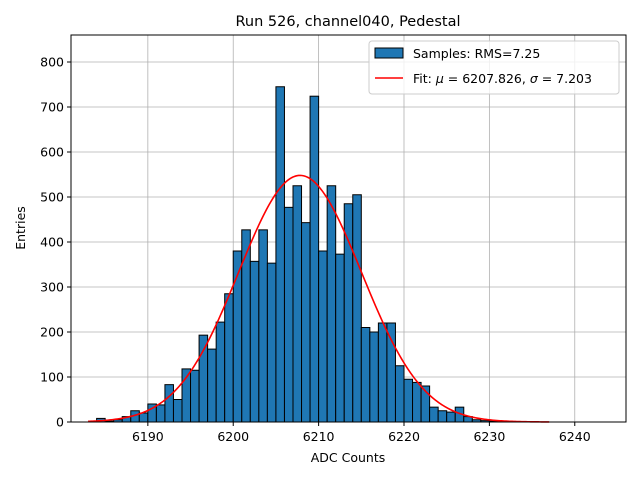 Image resolution: width=640 pixels, height=480 pixels. What do you see at coordinates (52, 197) in the screenshot?
I see `y-tick-label: 500` at bounding box center [52, 197].